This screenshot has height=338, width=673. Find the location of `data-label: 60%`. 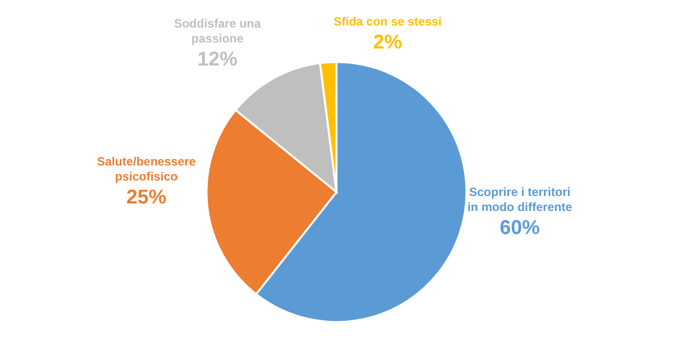

data-label: 60% is located at coordinates (520, 227).